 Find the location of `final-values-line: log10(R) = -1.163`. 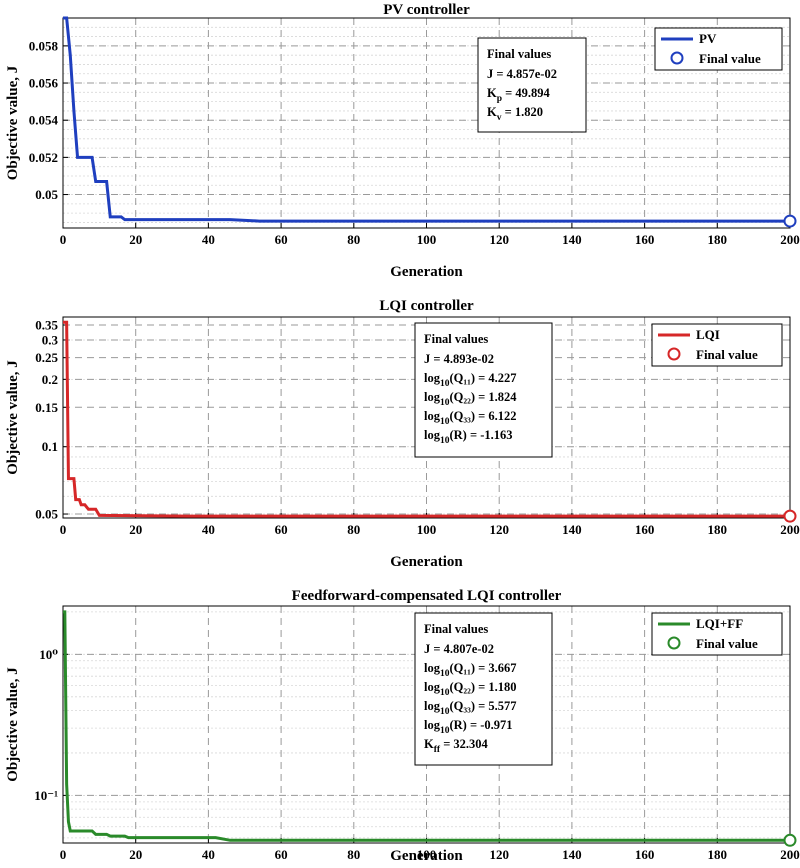

final-values-line: log10(R) = -1.163 is located at coordinates (468, 437).